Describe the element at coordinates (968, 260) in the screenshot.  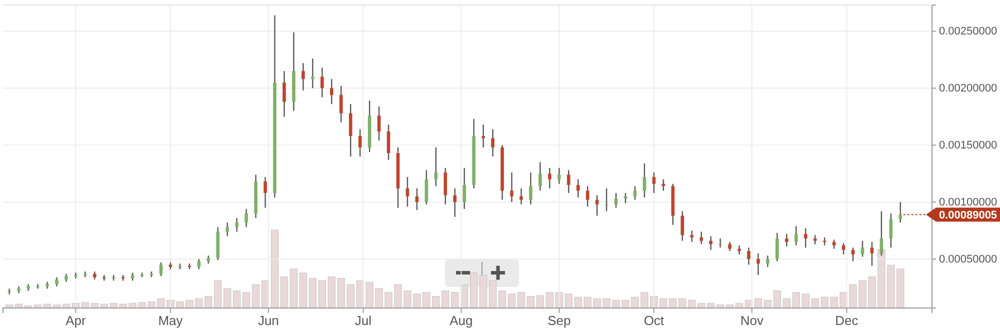
I see `y-tick-label: 0.00050000` at that location.